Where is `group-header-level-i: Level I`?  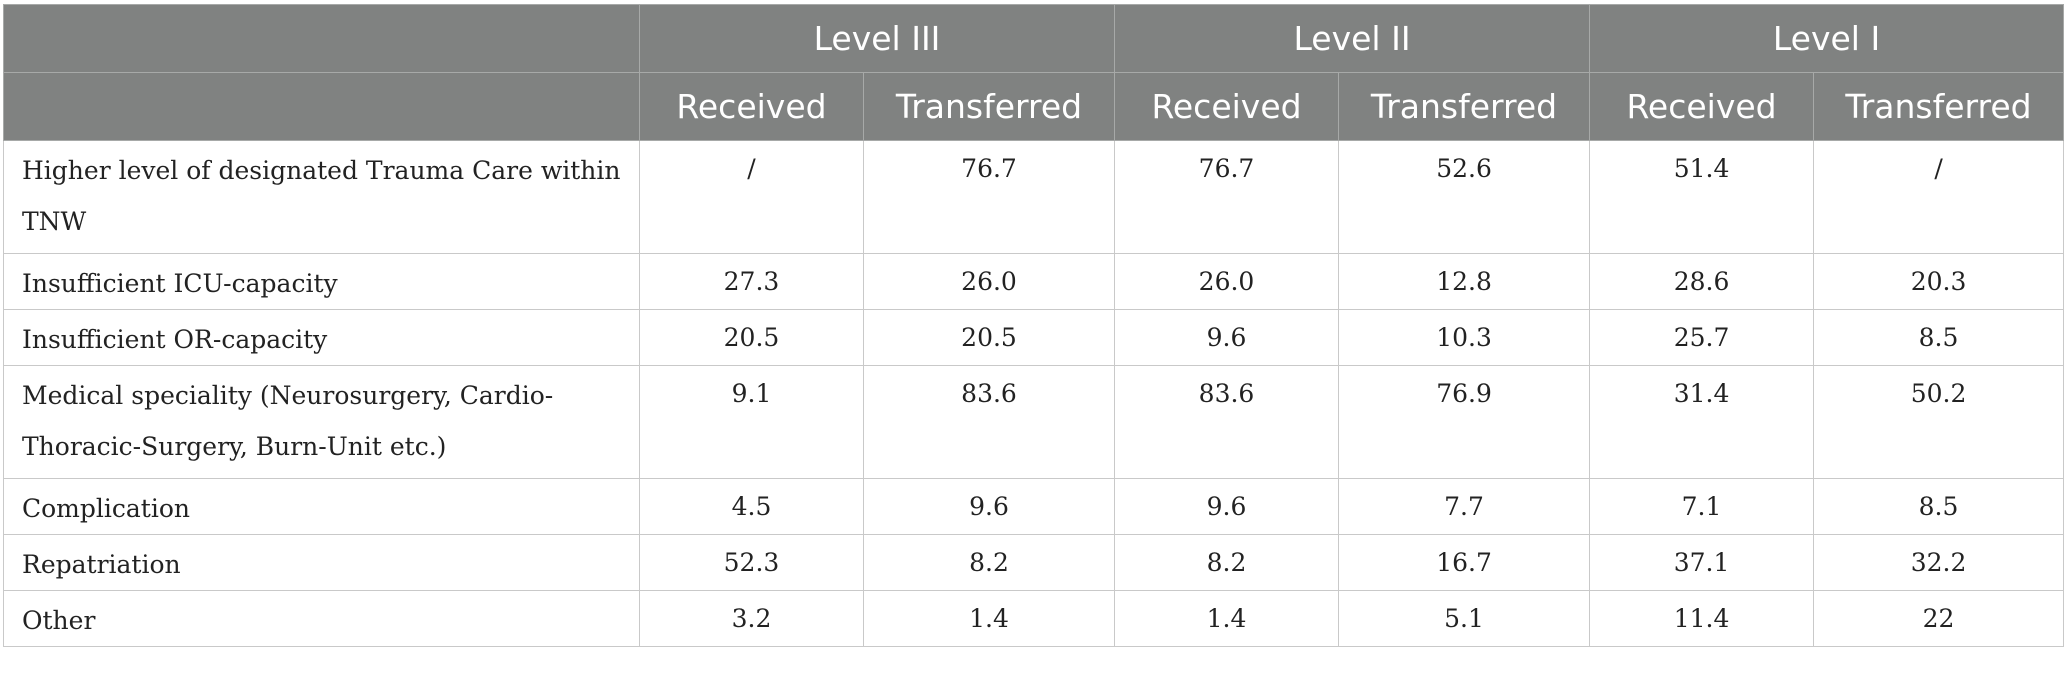
group-header-level-i: Level I is located at coordinates (1827, 38).